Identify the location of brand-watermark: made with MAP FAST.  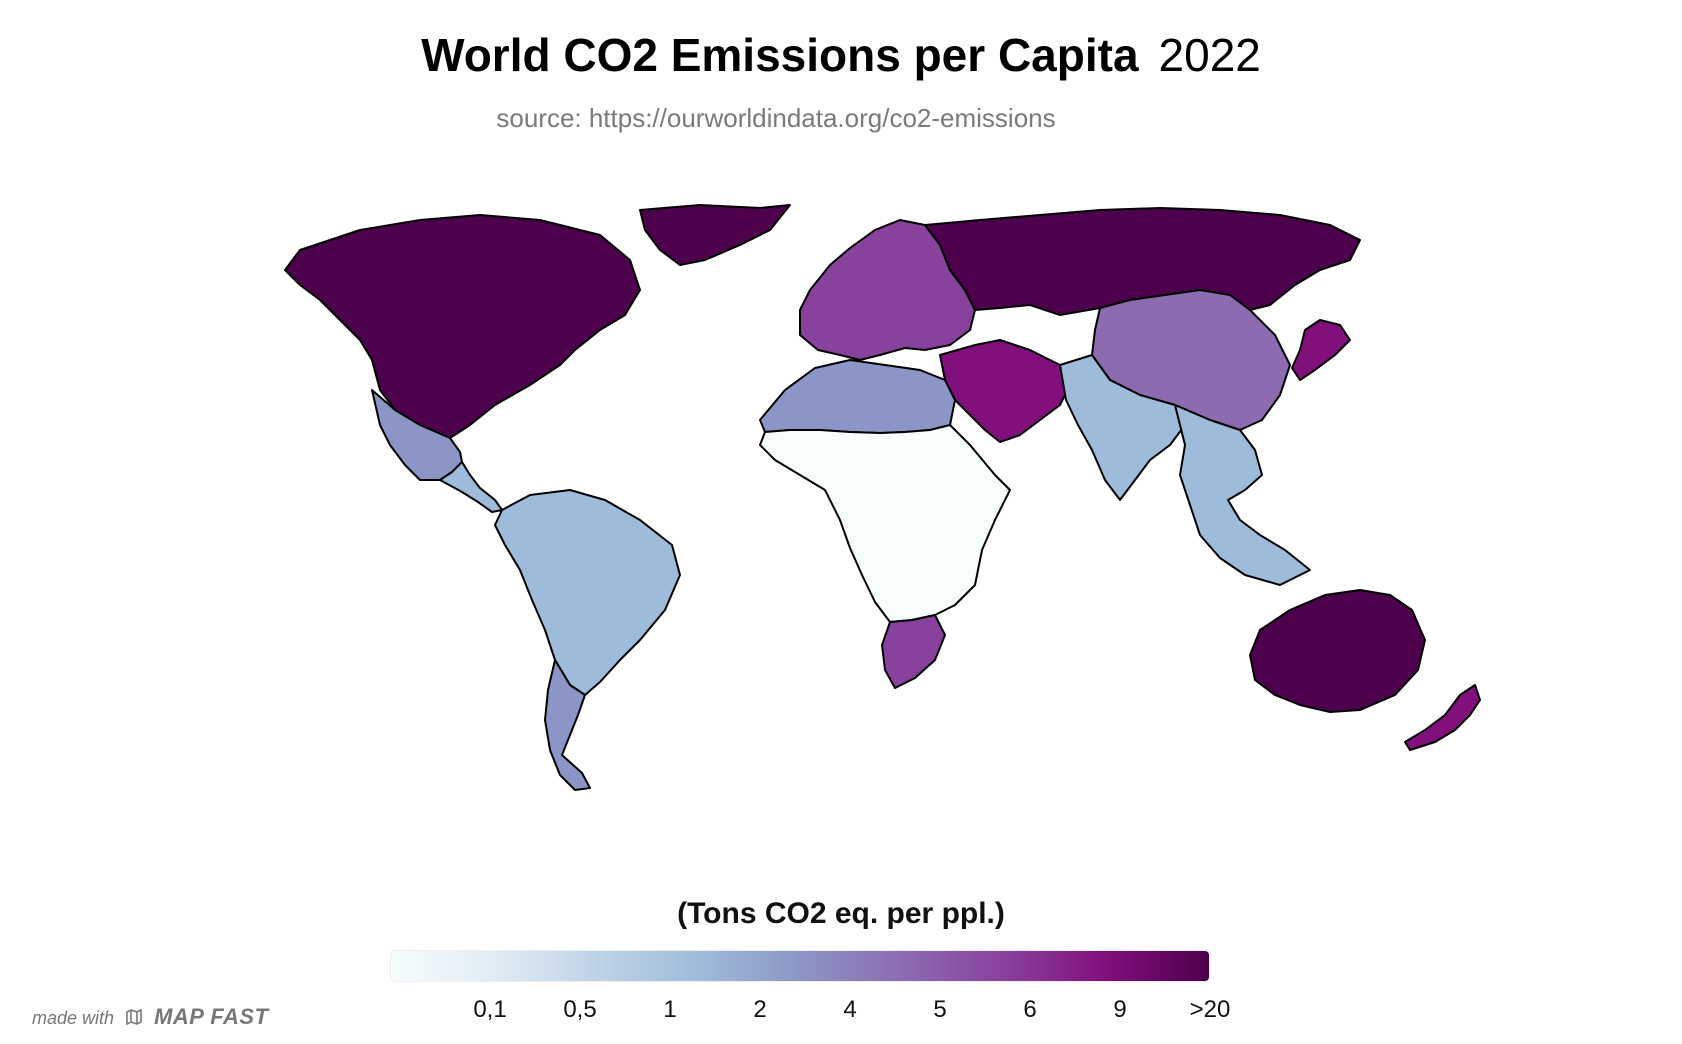
(150, 1017).